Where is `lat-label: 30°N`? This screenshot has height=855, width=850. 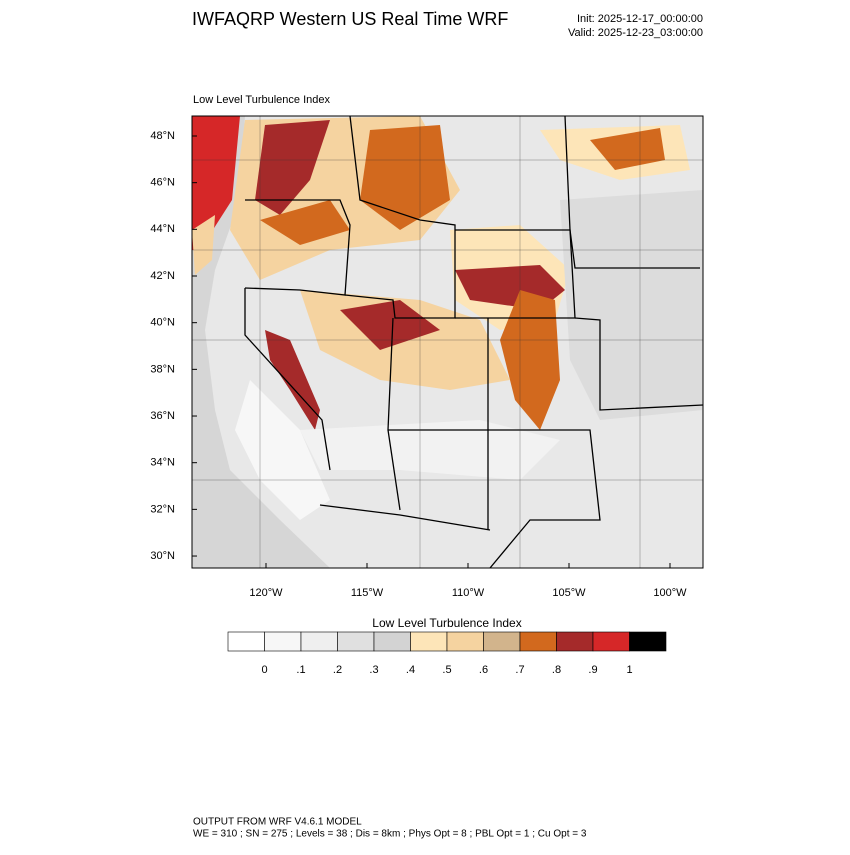
lat-label: 30°N is located at coordinates (162, 556).